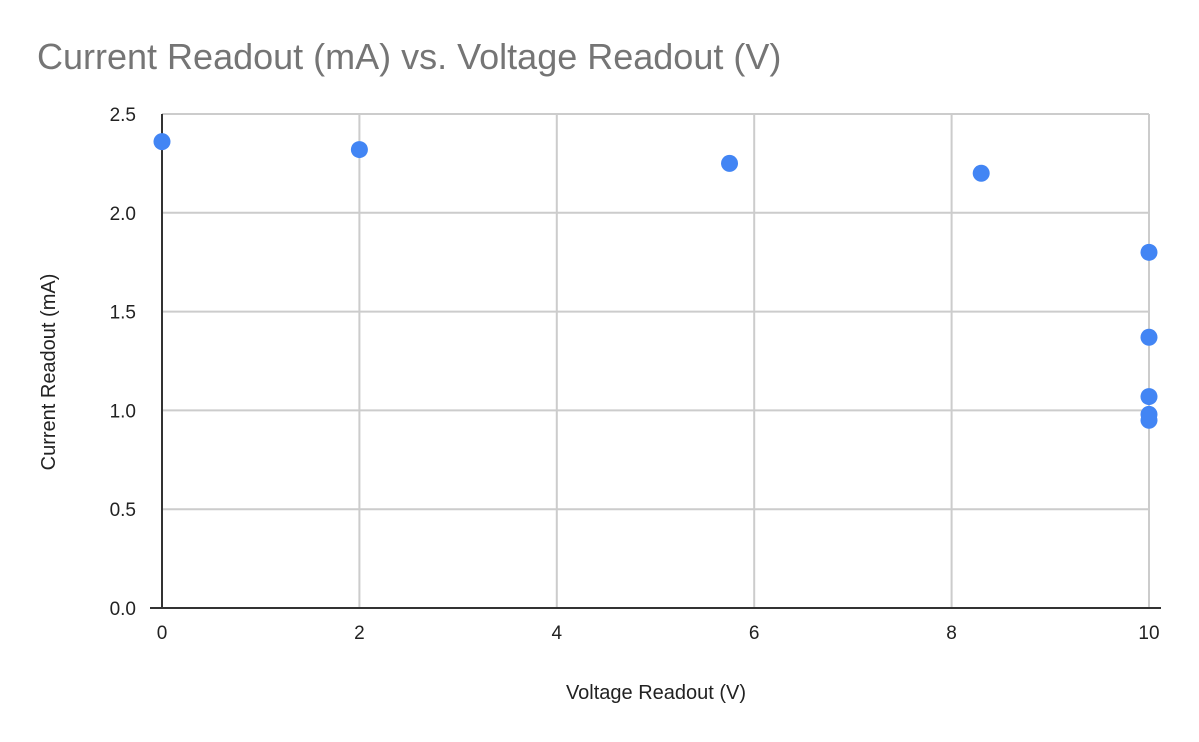  Describe the element at coordinates (123, 362) in the screenshot. I see `y-axis-ticks: 0.0 0.5 1.0 1.5 2.0 2.5` at that location.